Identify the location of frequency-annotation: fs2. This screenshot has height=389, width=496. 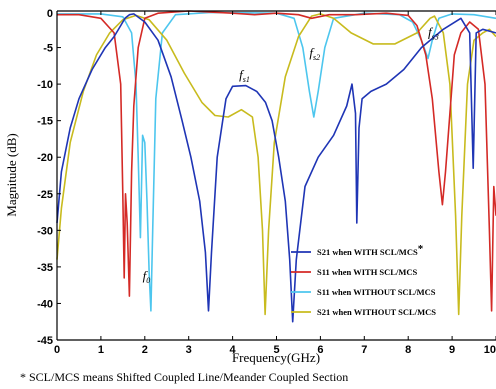
(314, 53).